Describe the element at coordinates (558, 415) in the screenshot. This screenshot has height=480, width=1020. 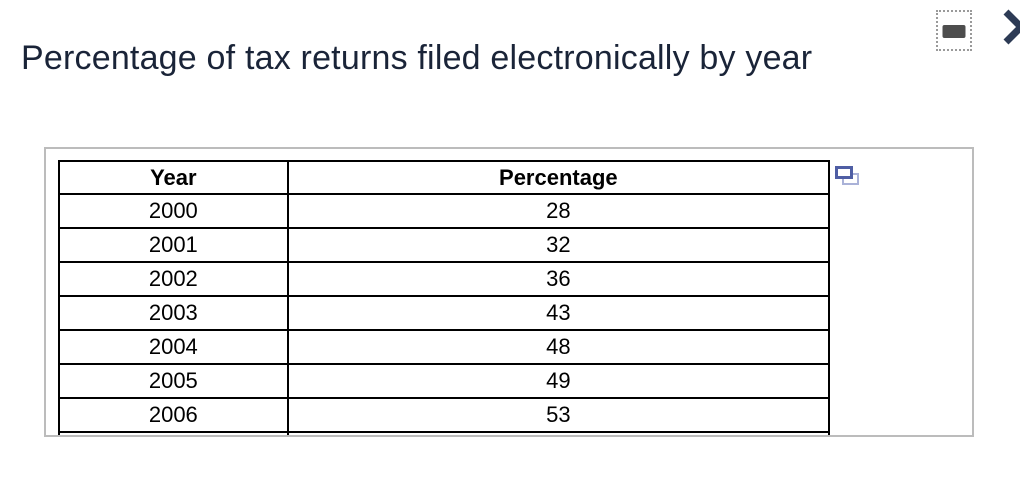
I see `percentage-cell: 53` at that location.